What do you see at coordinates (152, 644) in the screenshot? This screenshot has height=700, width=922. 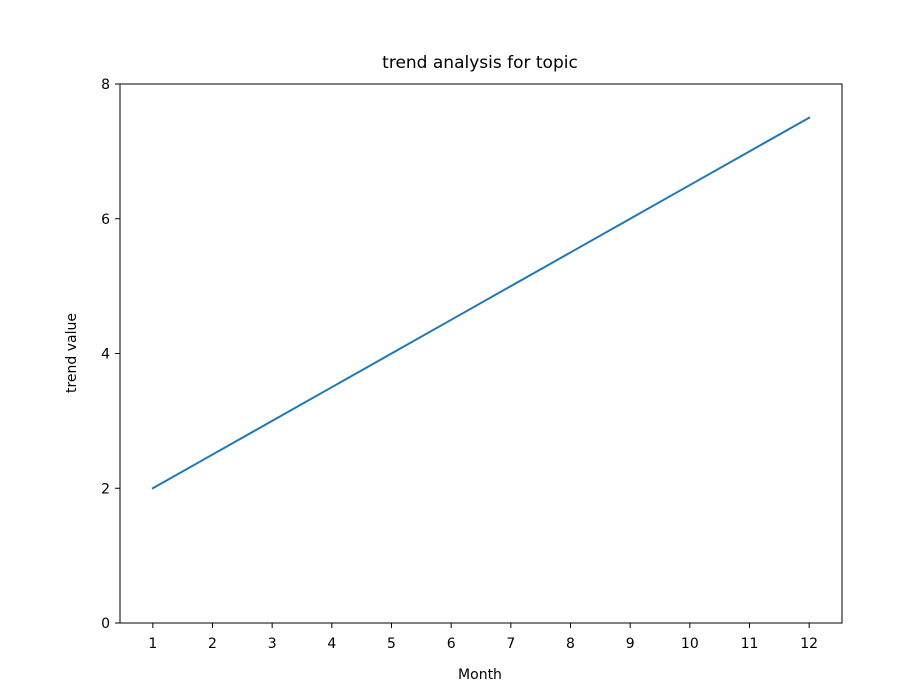 I see `x-tick-label: 1` at bounding box center [152, 644].